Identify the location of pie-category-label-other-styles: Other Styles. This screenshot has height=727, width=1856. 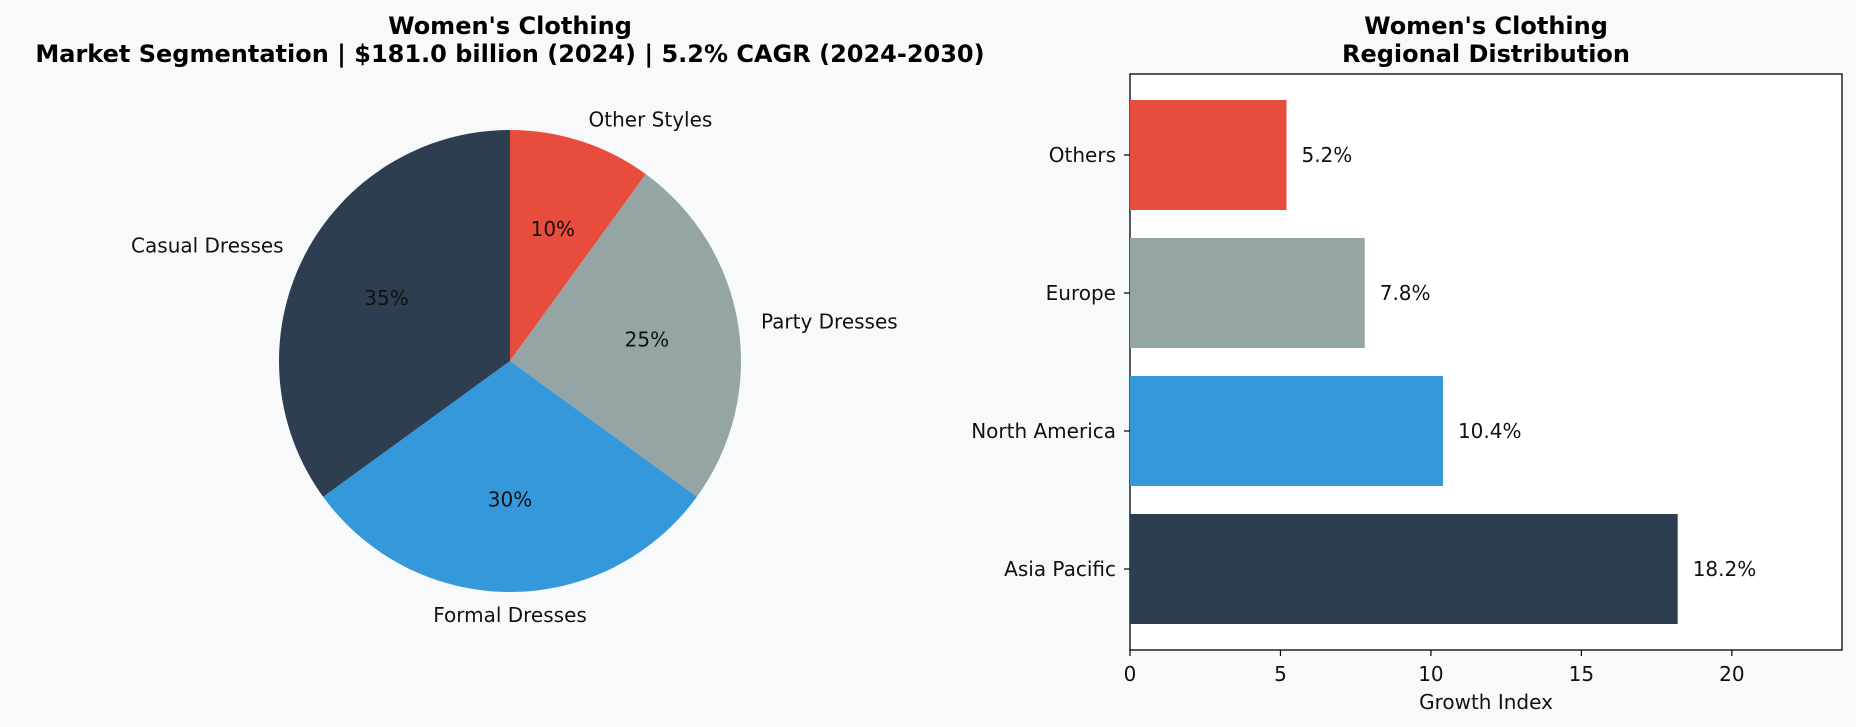
(651, 119).